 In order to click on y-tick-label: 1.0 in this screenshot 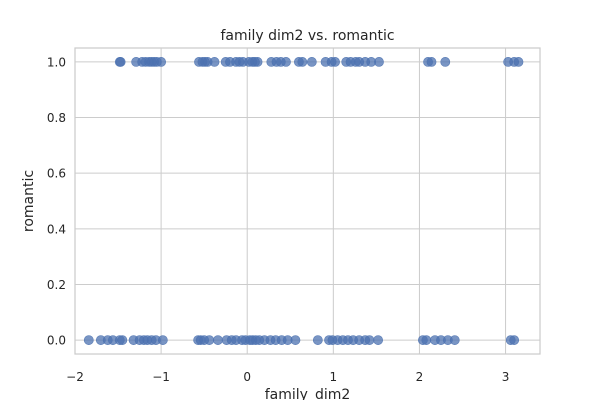, I will do `click(56, 62)`.